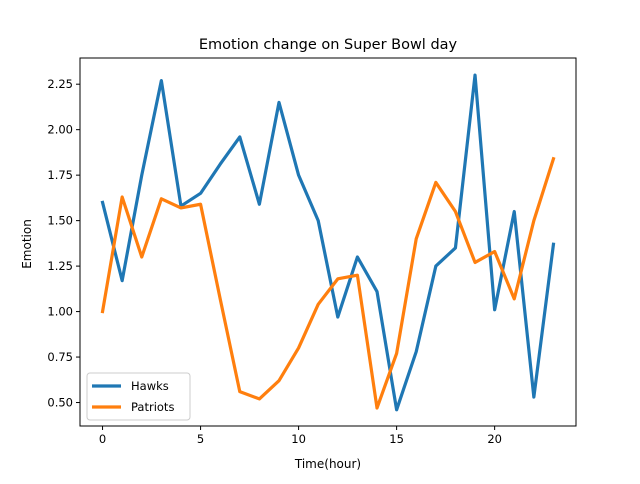  I want to click on y-tick-label: 1.50, so click(60, 221).